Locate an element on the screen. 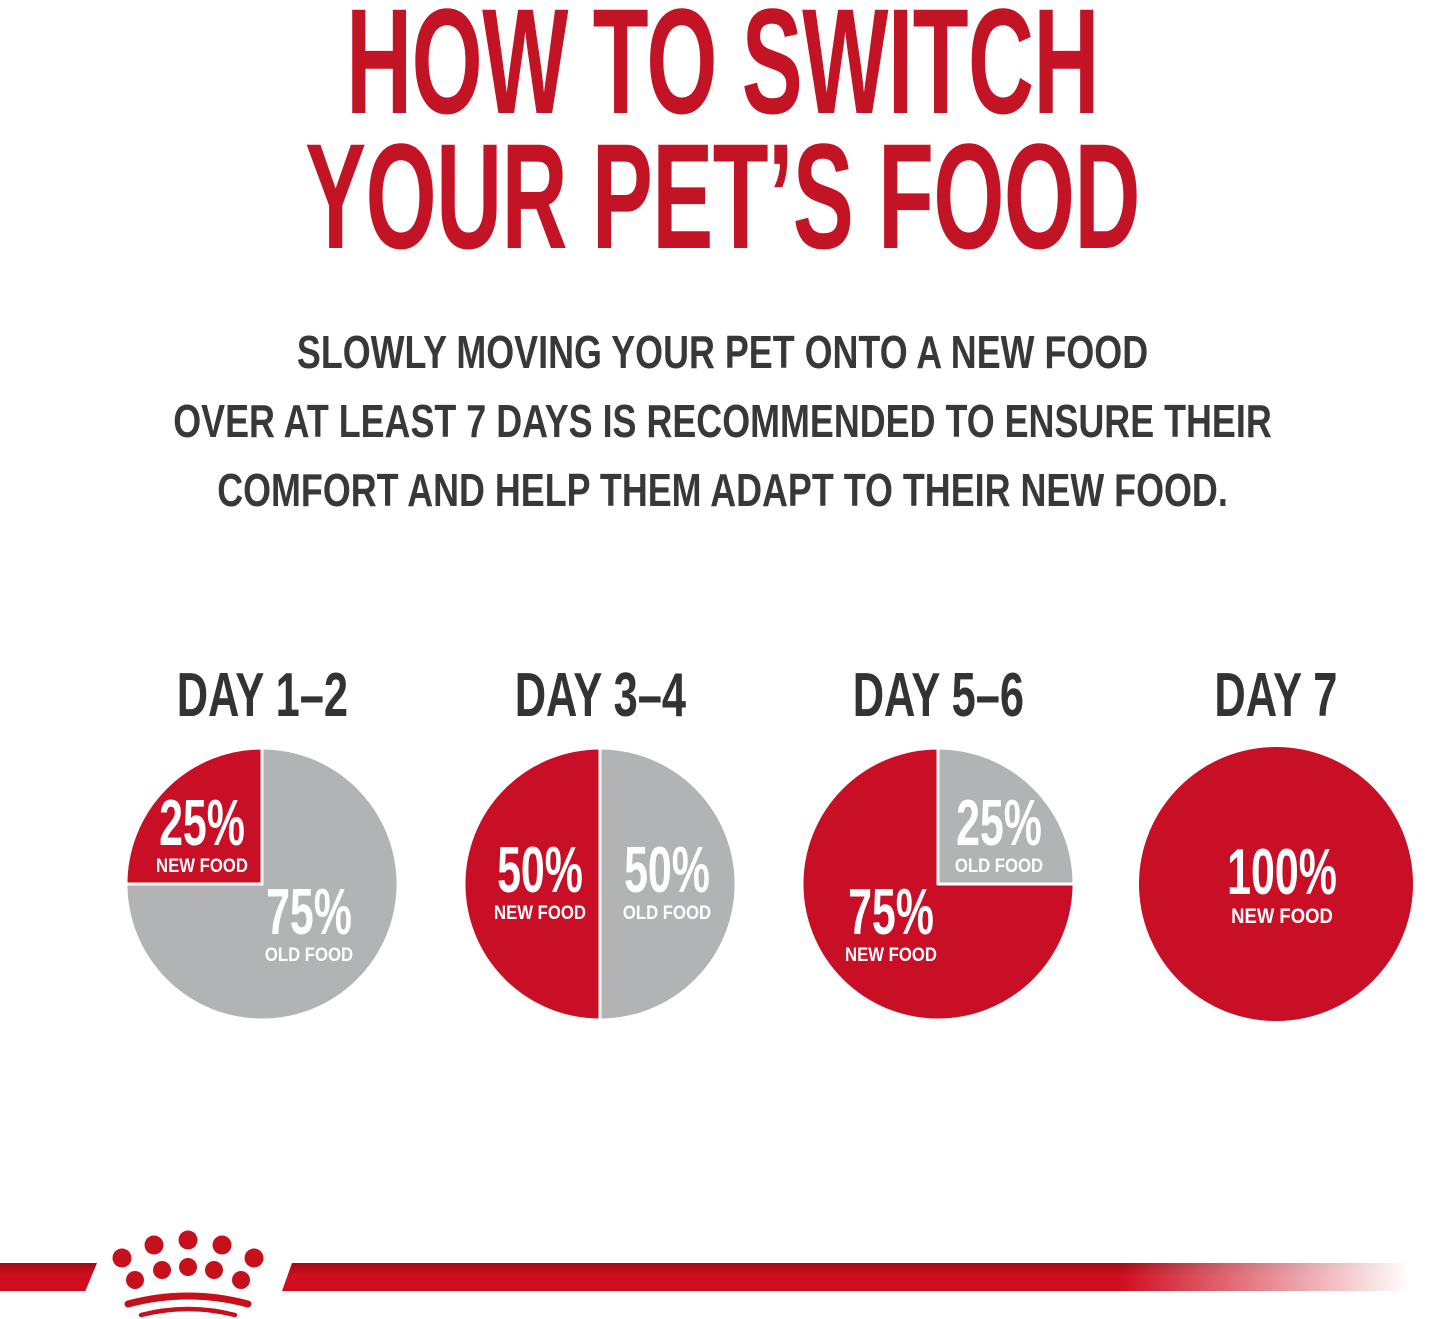 This screenshot has width=1445, height=1319. pie-chart-day-3-4: 50% NEW FOOD 50% OLD FOOD is located at coordinates (600, 884).